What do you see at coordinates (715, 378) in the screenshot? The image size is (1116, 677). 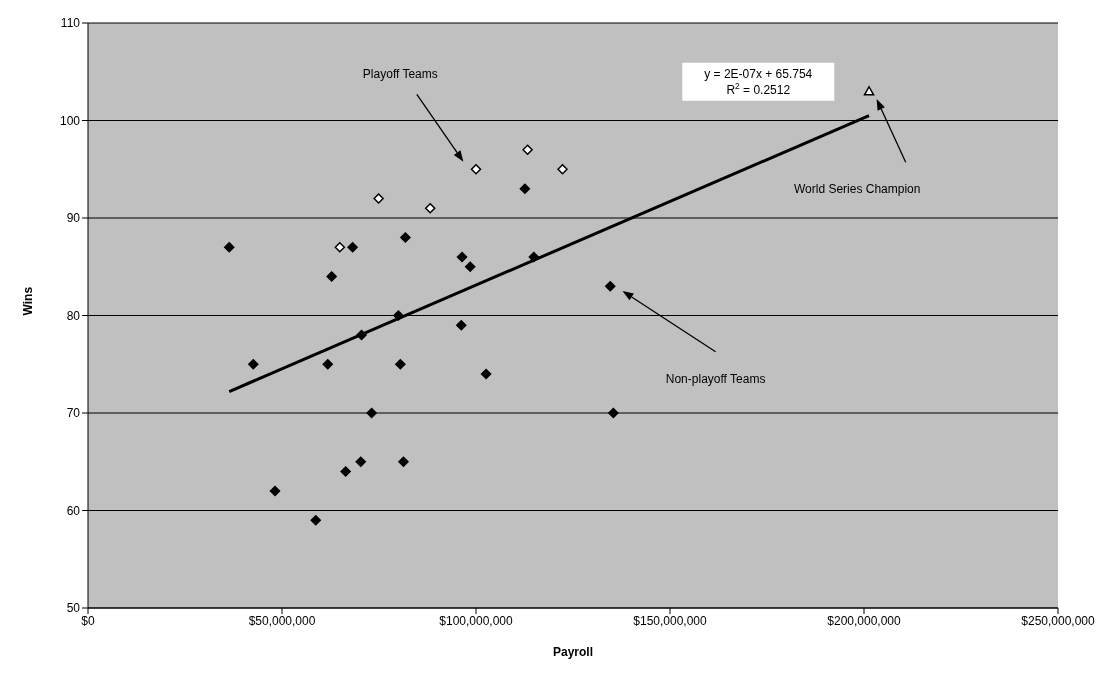 I see `annotation: Non-playoff Teams` at bounding box center [715, 378].